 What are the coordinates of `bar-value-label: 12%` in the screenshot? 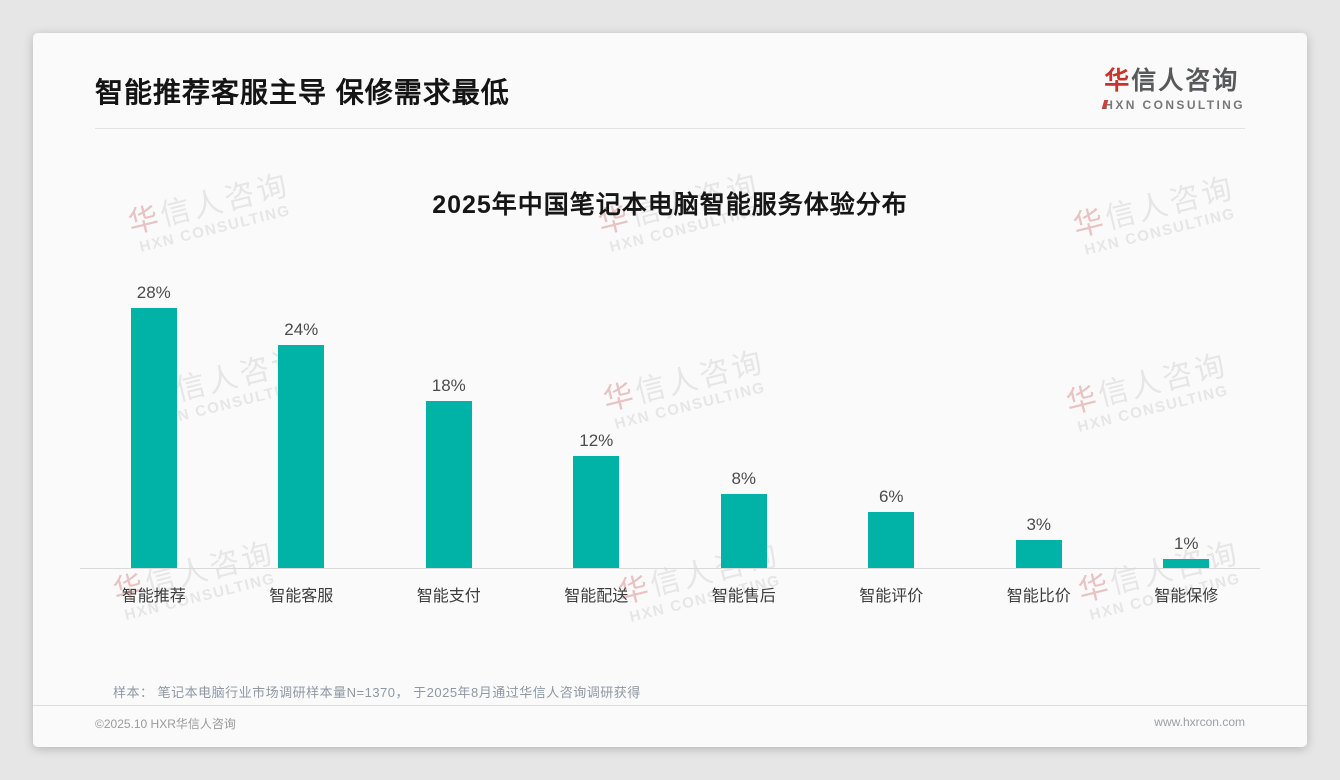 It's located at (596, 440).